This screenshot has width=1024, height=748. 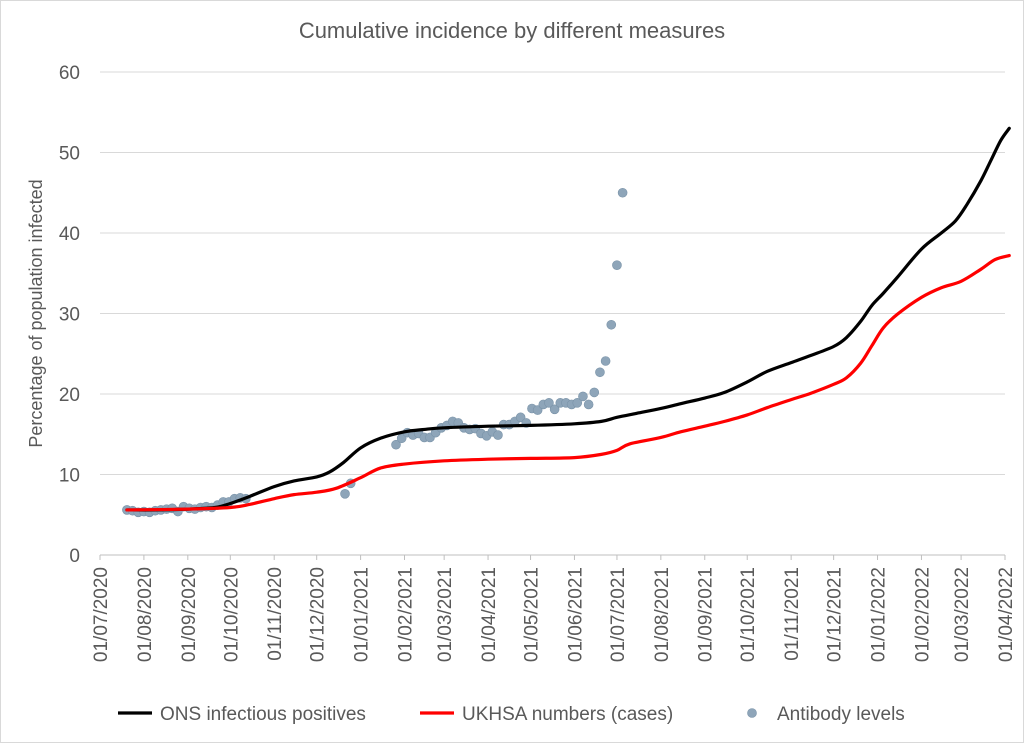 I want to click on x-tick-label: 01/02/2021, so click(x=405, y=614).